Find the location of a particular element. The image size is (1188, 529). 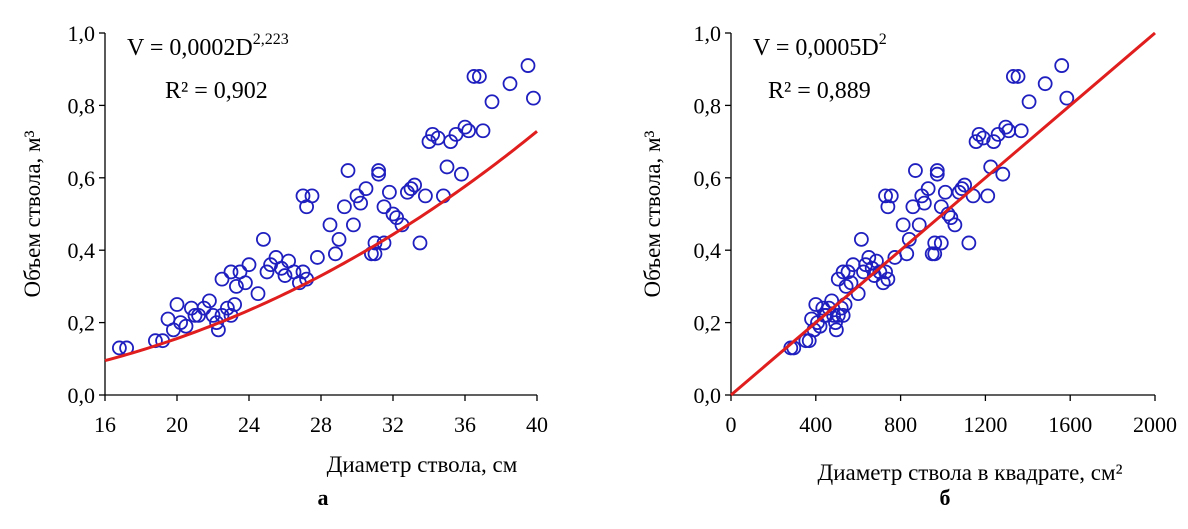

y-tick-label: 0,0 is located at coordinates (82, 395).